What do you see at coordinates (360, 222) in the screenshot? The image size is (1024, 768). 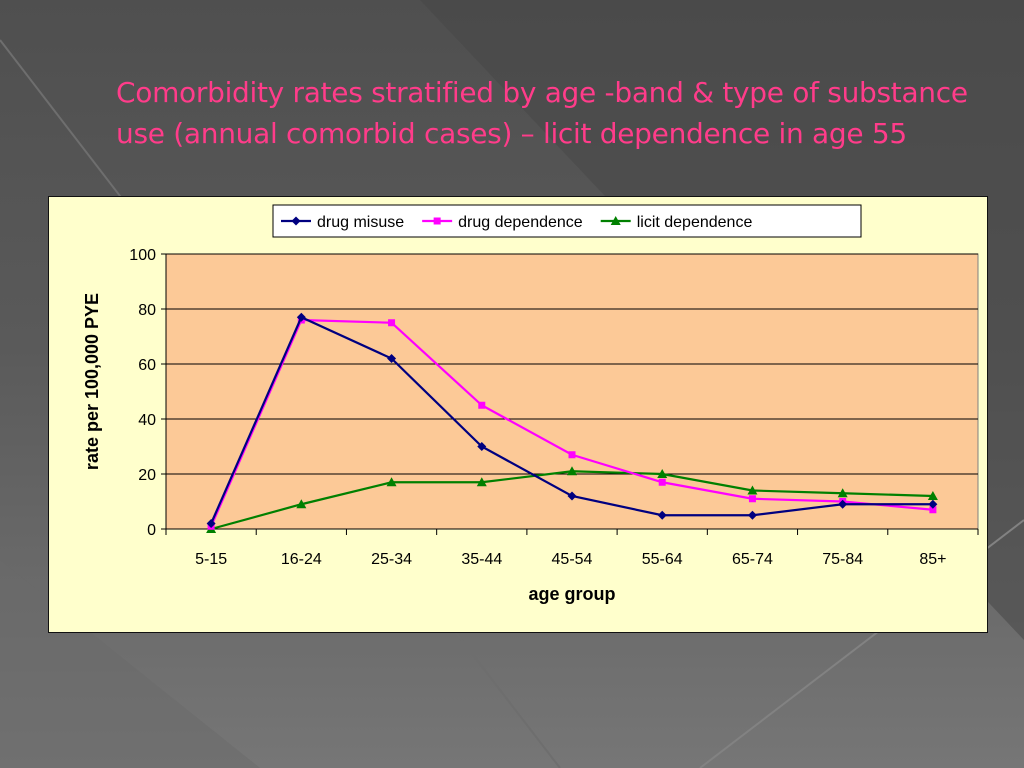 I see `legend-label: drug misuse` at bounding box center [360, 222].